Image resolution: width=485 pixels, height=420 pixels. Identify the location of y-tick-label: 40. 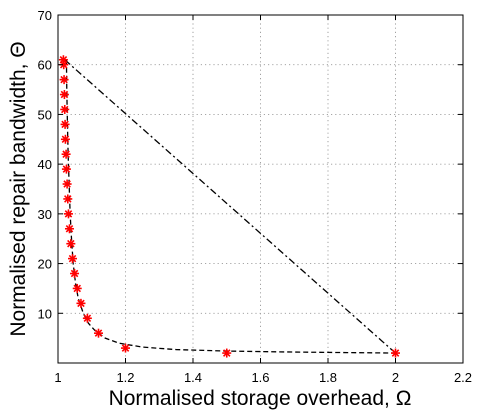
(45, 164).